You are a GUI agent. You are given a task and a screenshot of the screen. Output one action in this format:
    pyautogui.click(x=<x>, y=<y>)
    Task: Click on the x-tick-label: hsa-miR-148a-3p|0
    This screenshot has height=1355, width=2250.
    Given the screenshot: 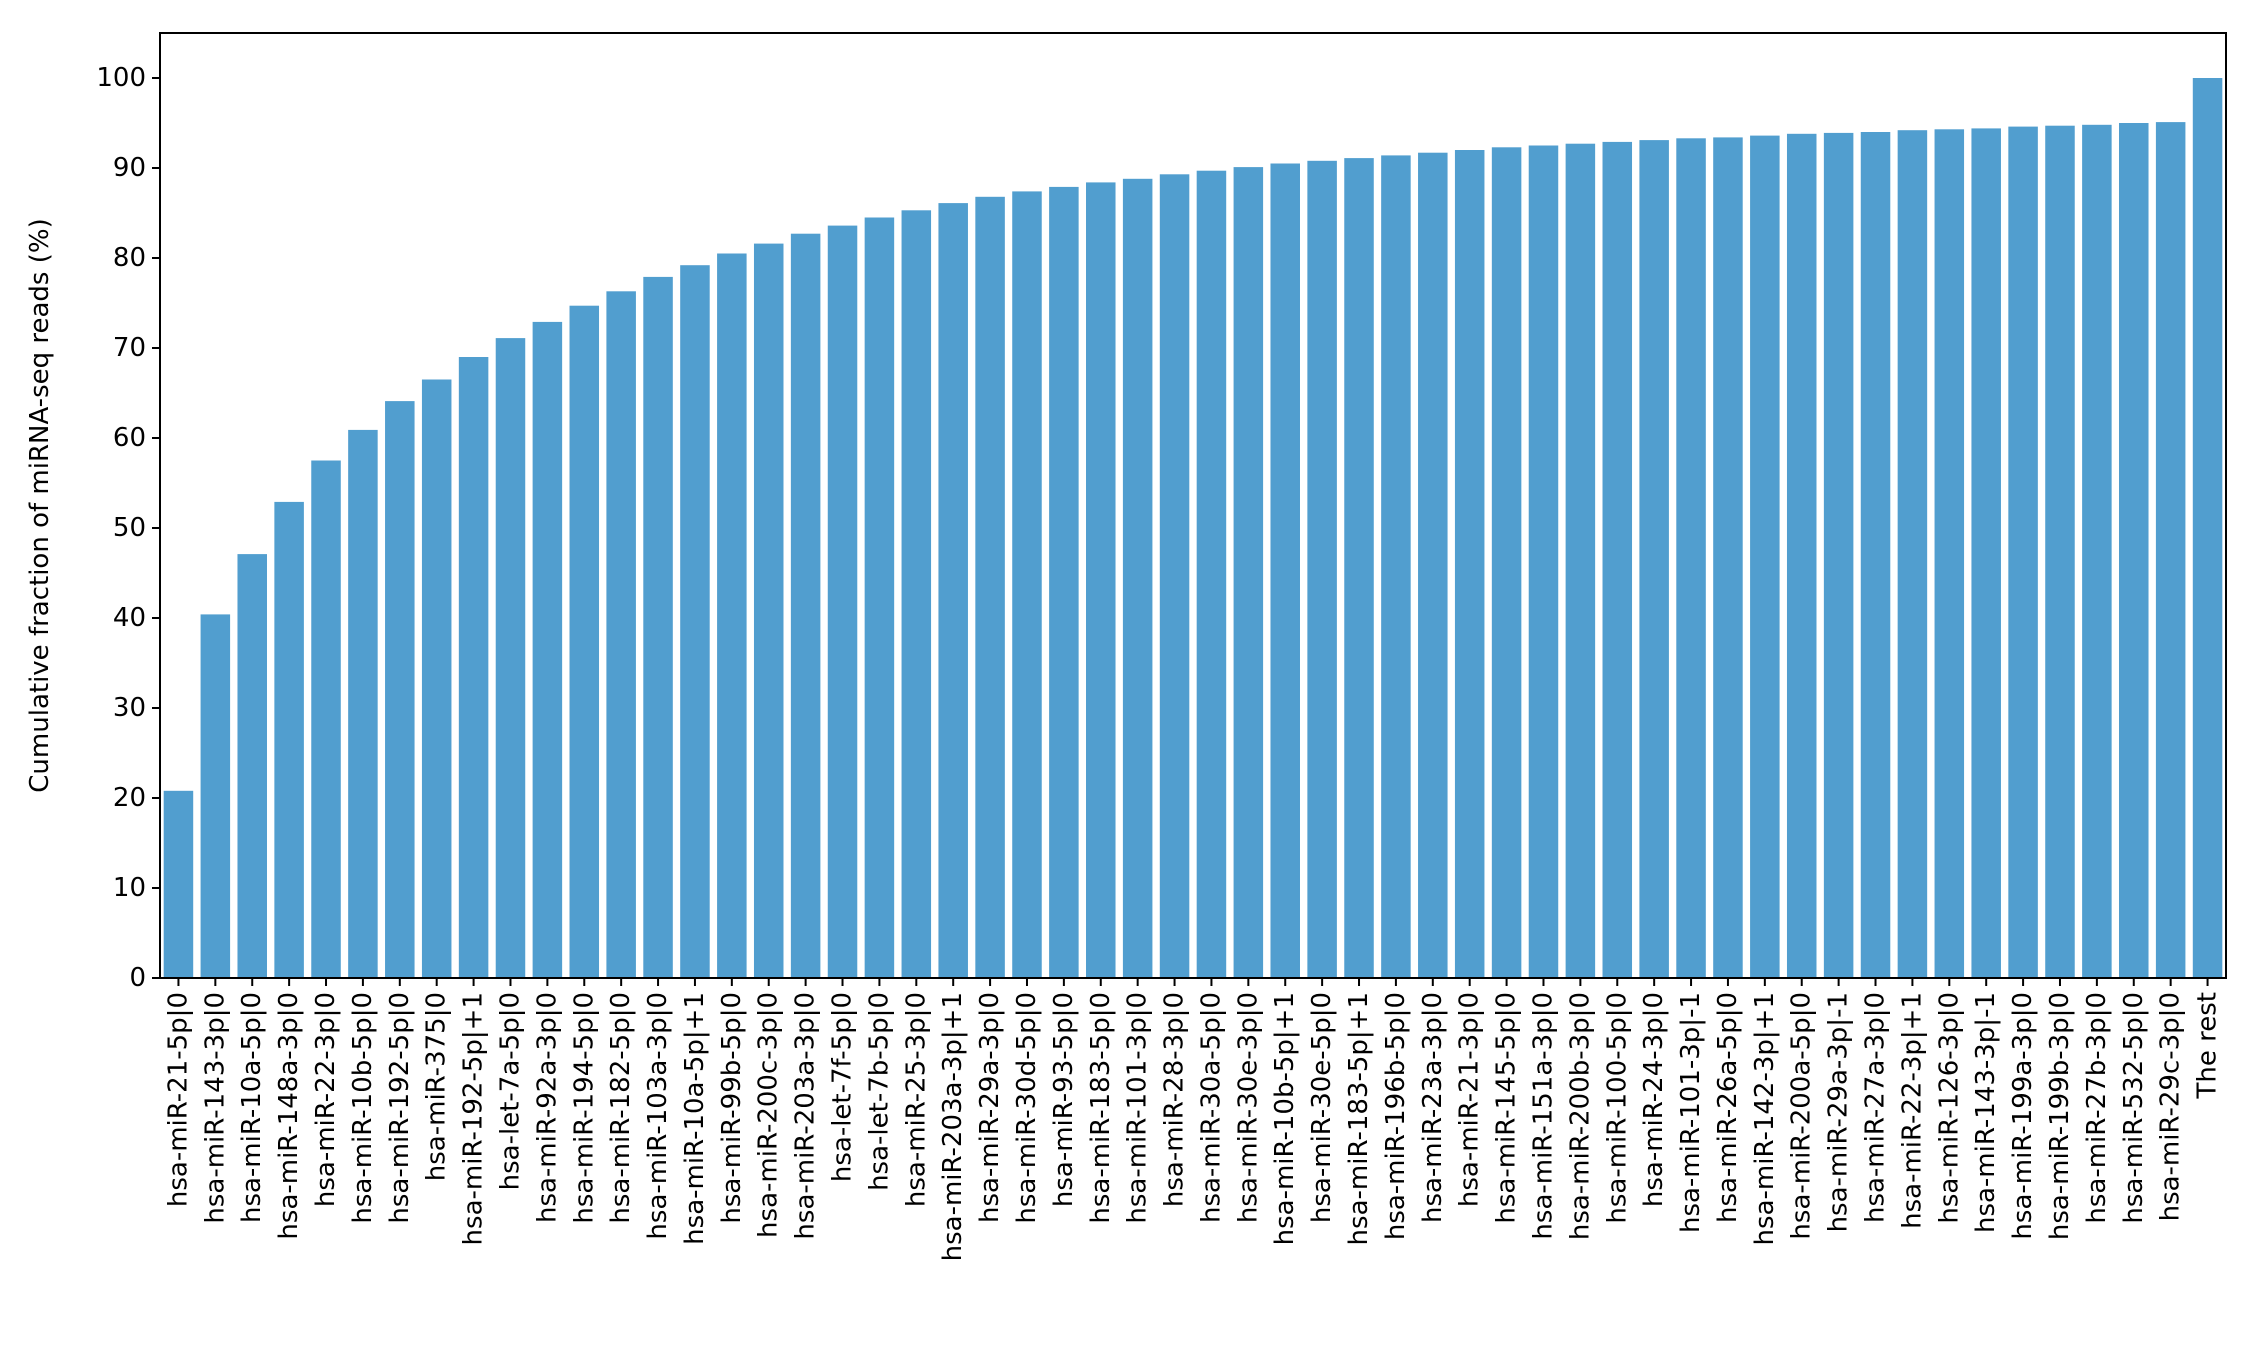 What is the action you would take?
    pyautogui.click(x=289, y=1116)
    